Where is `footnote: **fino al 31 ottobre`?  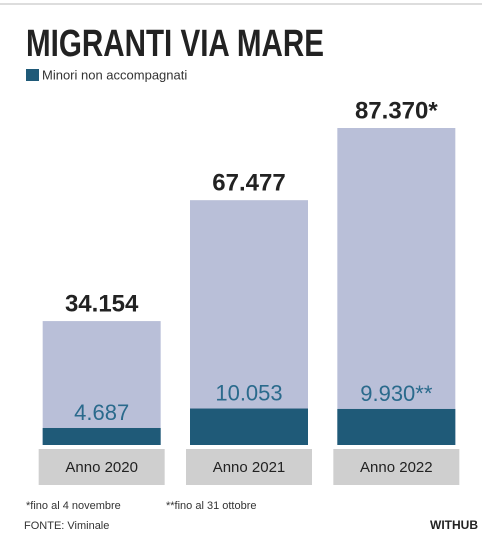
footnote: **fino al 31 ottobre is located at coordinates (211, 506).